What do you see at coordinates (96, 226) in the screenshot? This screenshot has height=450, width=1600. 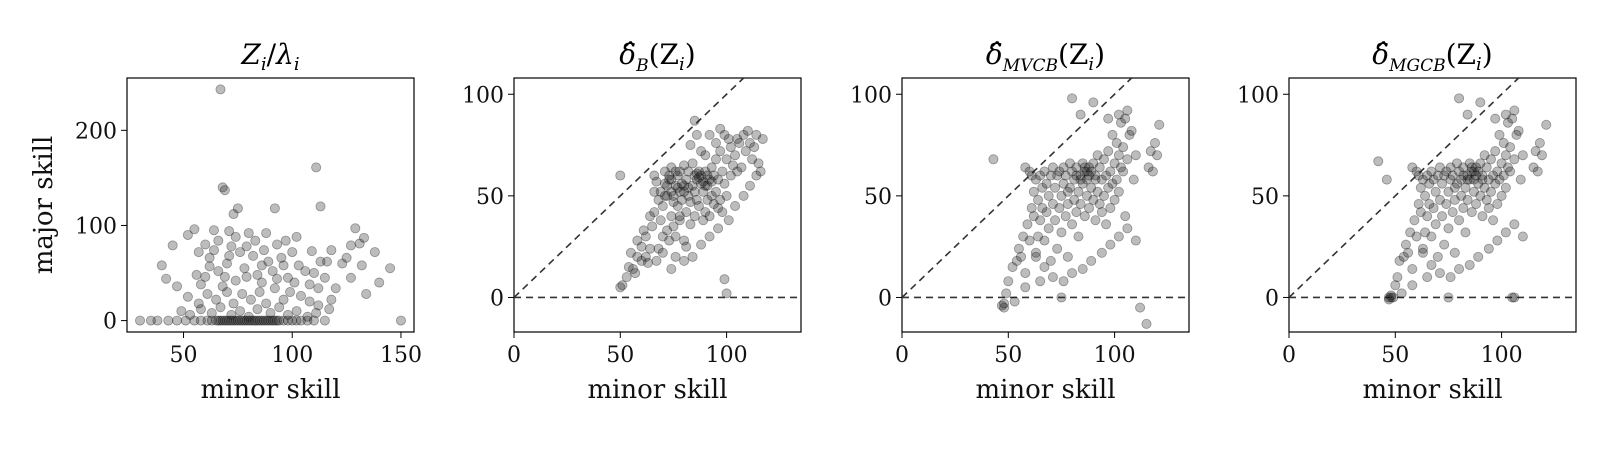 I see `y-tick-label: 100` at bounding box center [96, 226].